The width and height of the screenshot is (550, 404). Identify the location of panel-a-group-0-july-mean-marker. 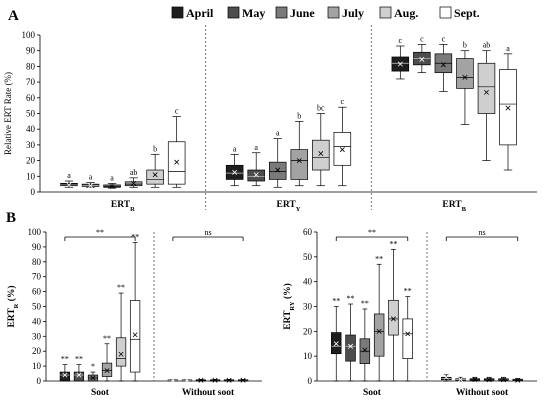
(134, 183).